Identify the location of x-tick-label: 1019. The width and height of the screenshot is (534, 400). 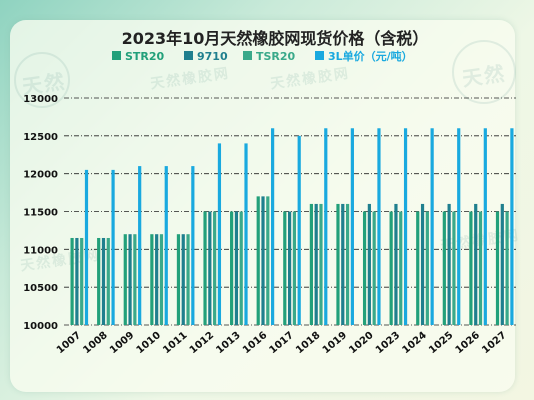
(335, 343).